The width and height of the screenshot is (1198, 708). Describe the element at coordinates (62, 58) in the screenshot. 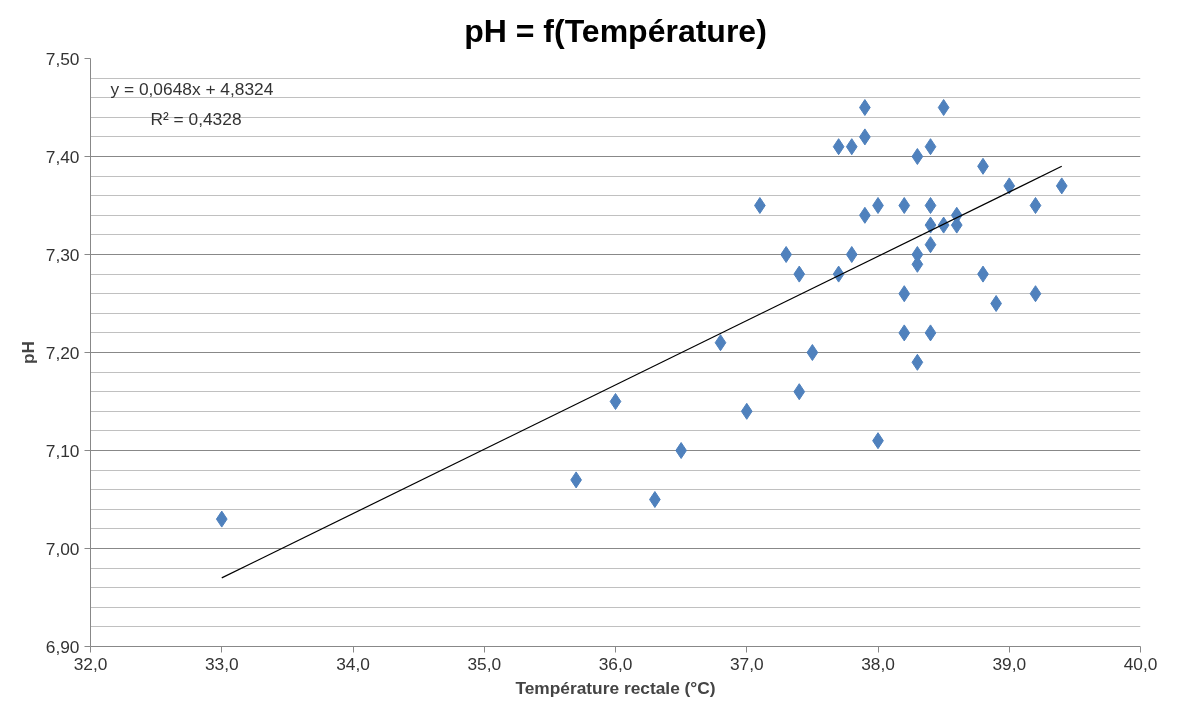

I see `y-tick-label: 7,50` at that location.